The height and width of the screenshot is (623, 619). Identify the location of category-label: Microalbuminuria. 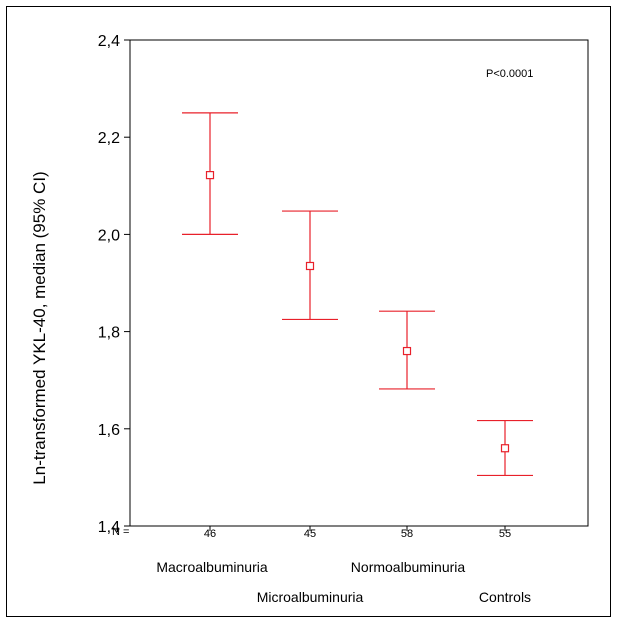
(310, 597).